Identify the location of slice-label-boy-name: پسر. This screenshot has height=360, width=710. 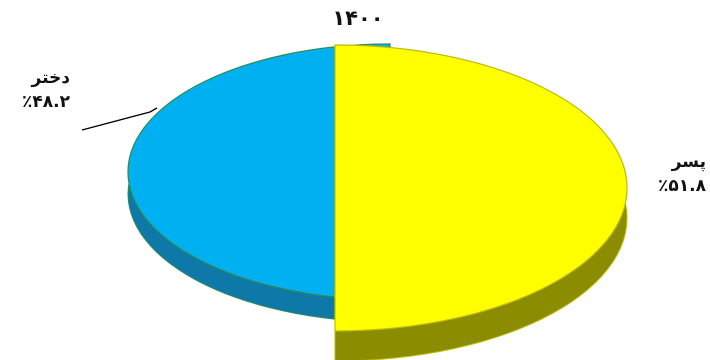
(688, 162).